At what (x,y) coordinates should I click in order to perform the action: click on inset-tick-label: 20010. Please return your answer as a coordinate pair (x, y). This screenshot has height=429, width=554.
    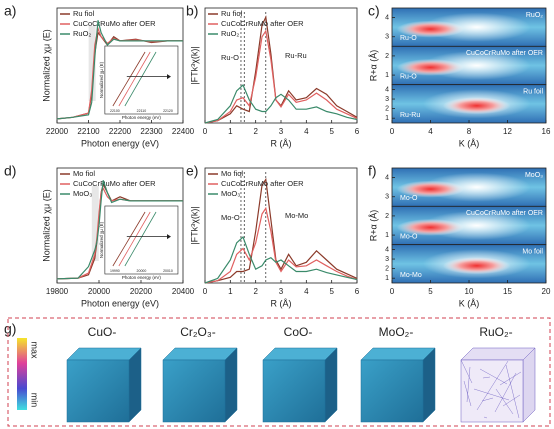
    Looking at the image, I should click on (168, 271).